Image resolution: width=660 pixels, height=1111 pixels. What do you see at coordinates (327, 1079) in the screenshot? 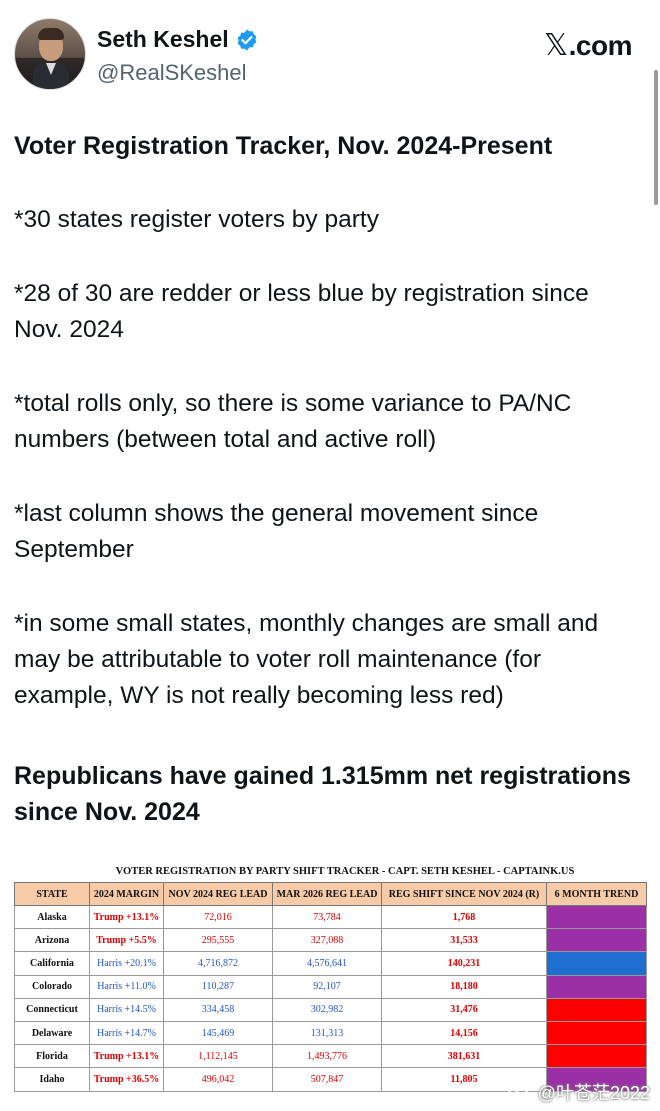
I see `mar-lead-cell: 507,847` at bounding box center [327, 1079].